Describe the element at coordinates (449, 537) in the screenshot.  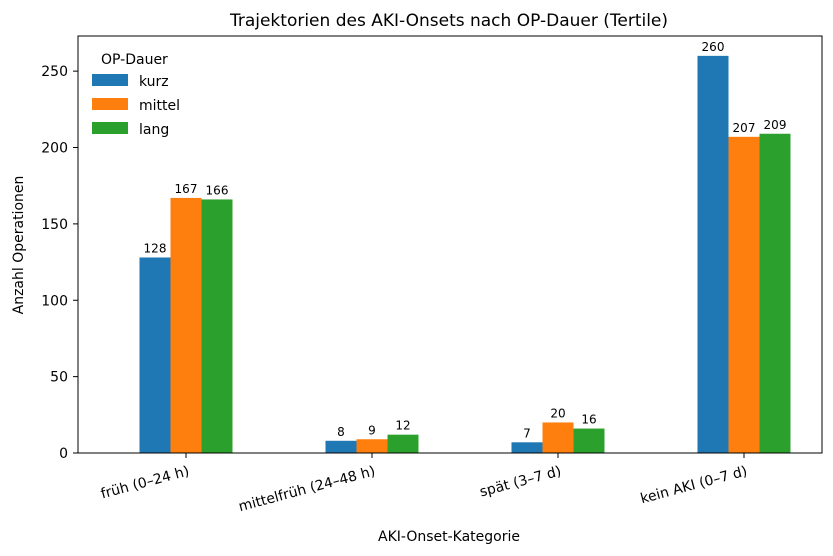
I see `x-axis-label: AKI-Onset-Kategorie` at that location.